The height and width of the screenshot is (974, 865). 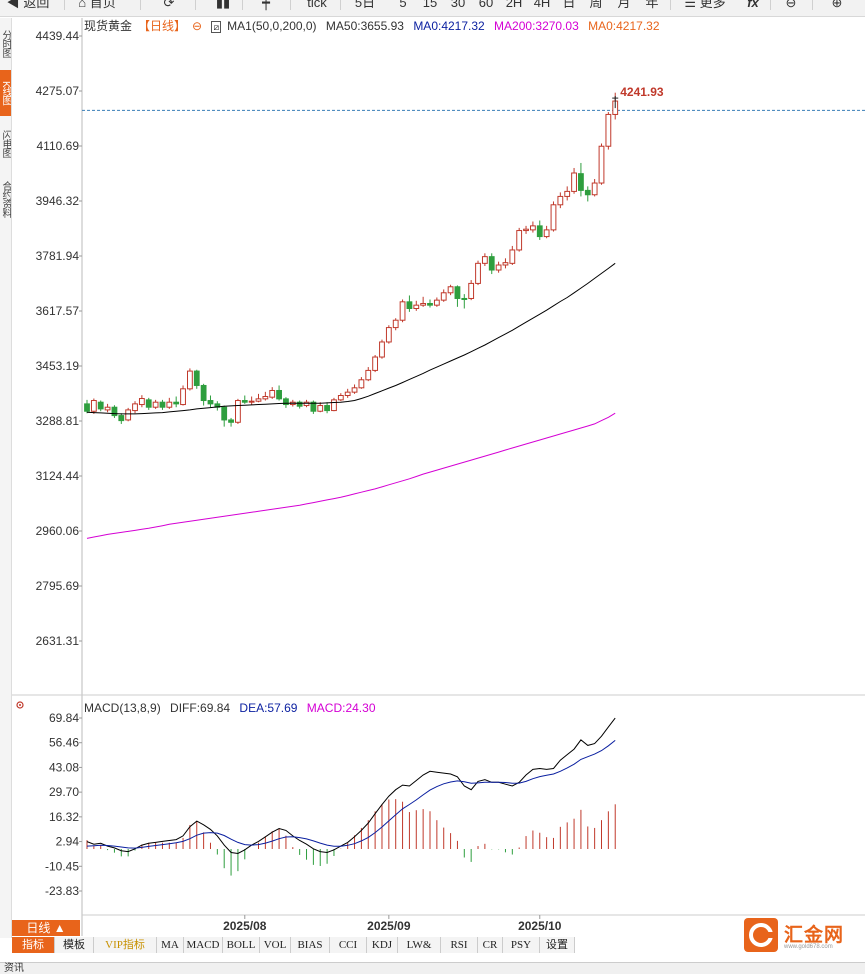 I want to click on tab-lw: LW&, so click(x=419, y=945).